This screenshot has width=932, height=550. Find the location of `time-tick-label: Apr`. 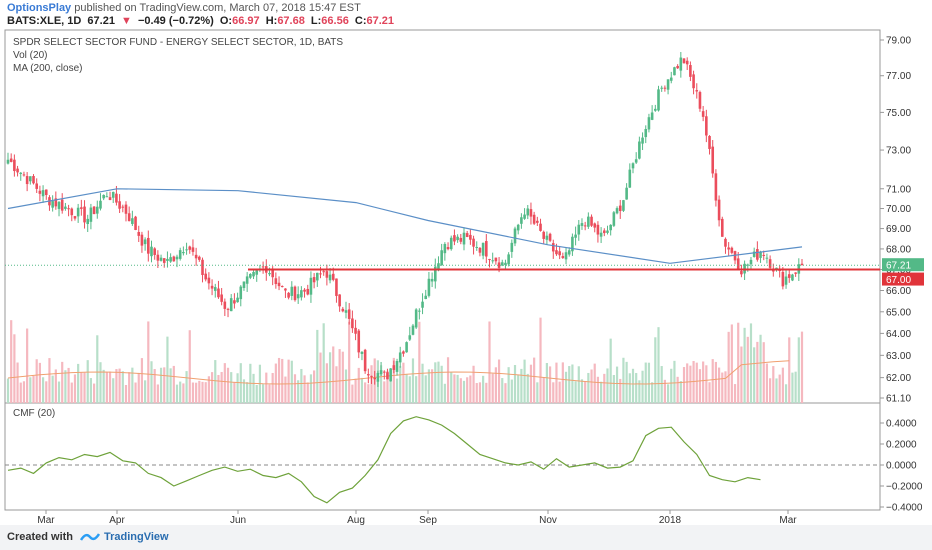

time-tick-label: Apr is located at coordinates (117, 520).